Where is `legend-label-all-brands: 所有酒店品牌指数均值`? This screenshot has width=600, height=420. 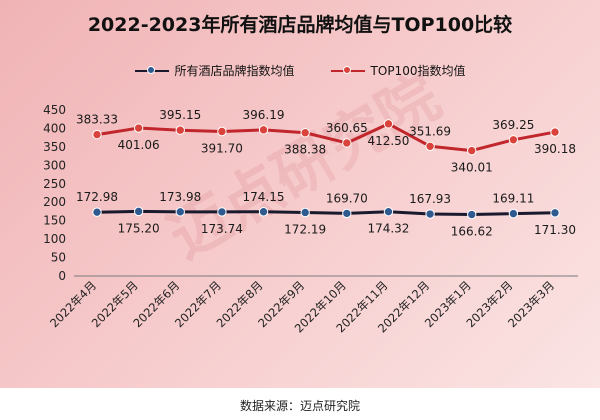
legend-label-all-brands: 所有酒店品牌指数均值 is located at coordinates (234, 71).